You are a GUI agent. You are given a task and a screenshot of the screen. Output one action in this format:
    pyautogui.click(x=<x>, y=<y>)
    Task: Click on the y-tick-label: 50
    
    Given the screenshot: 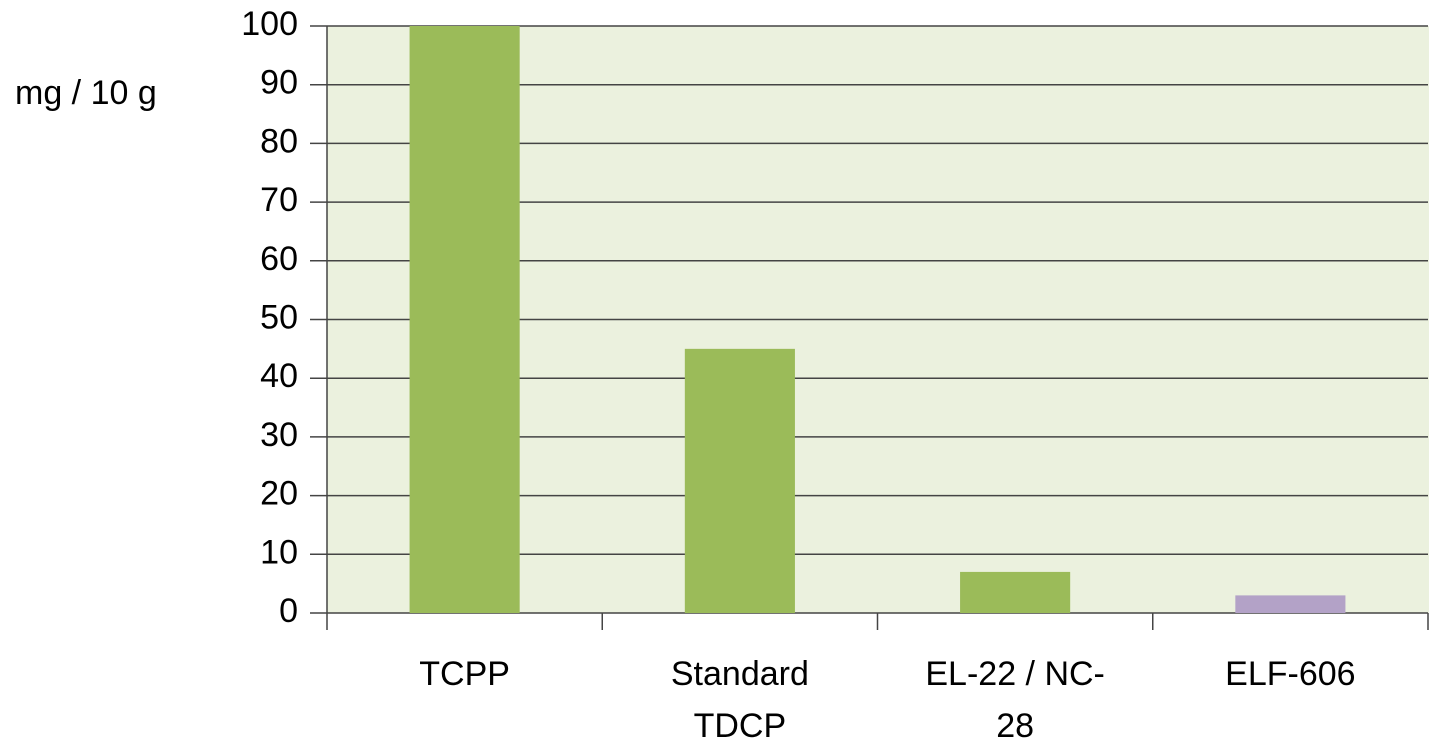 What is the action you would take?
    pyautogui.click(x=279, y=317)
    